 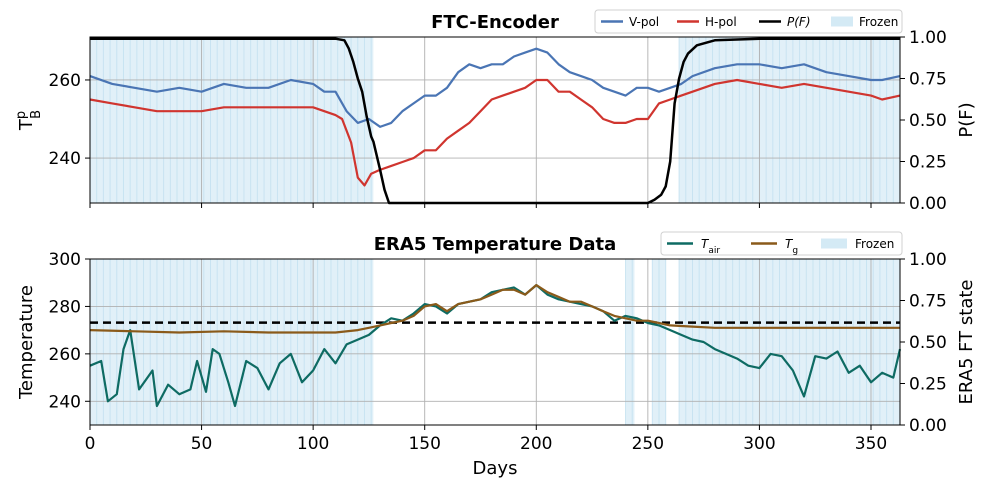 I want to click on legend-label: P(F), so click(x=799, y=22).